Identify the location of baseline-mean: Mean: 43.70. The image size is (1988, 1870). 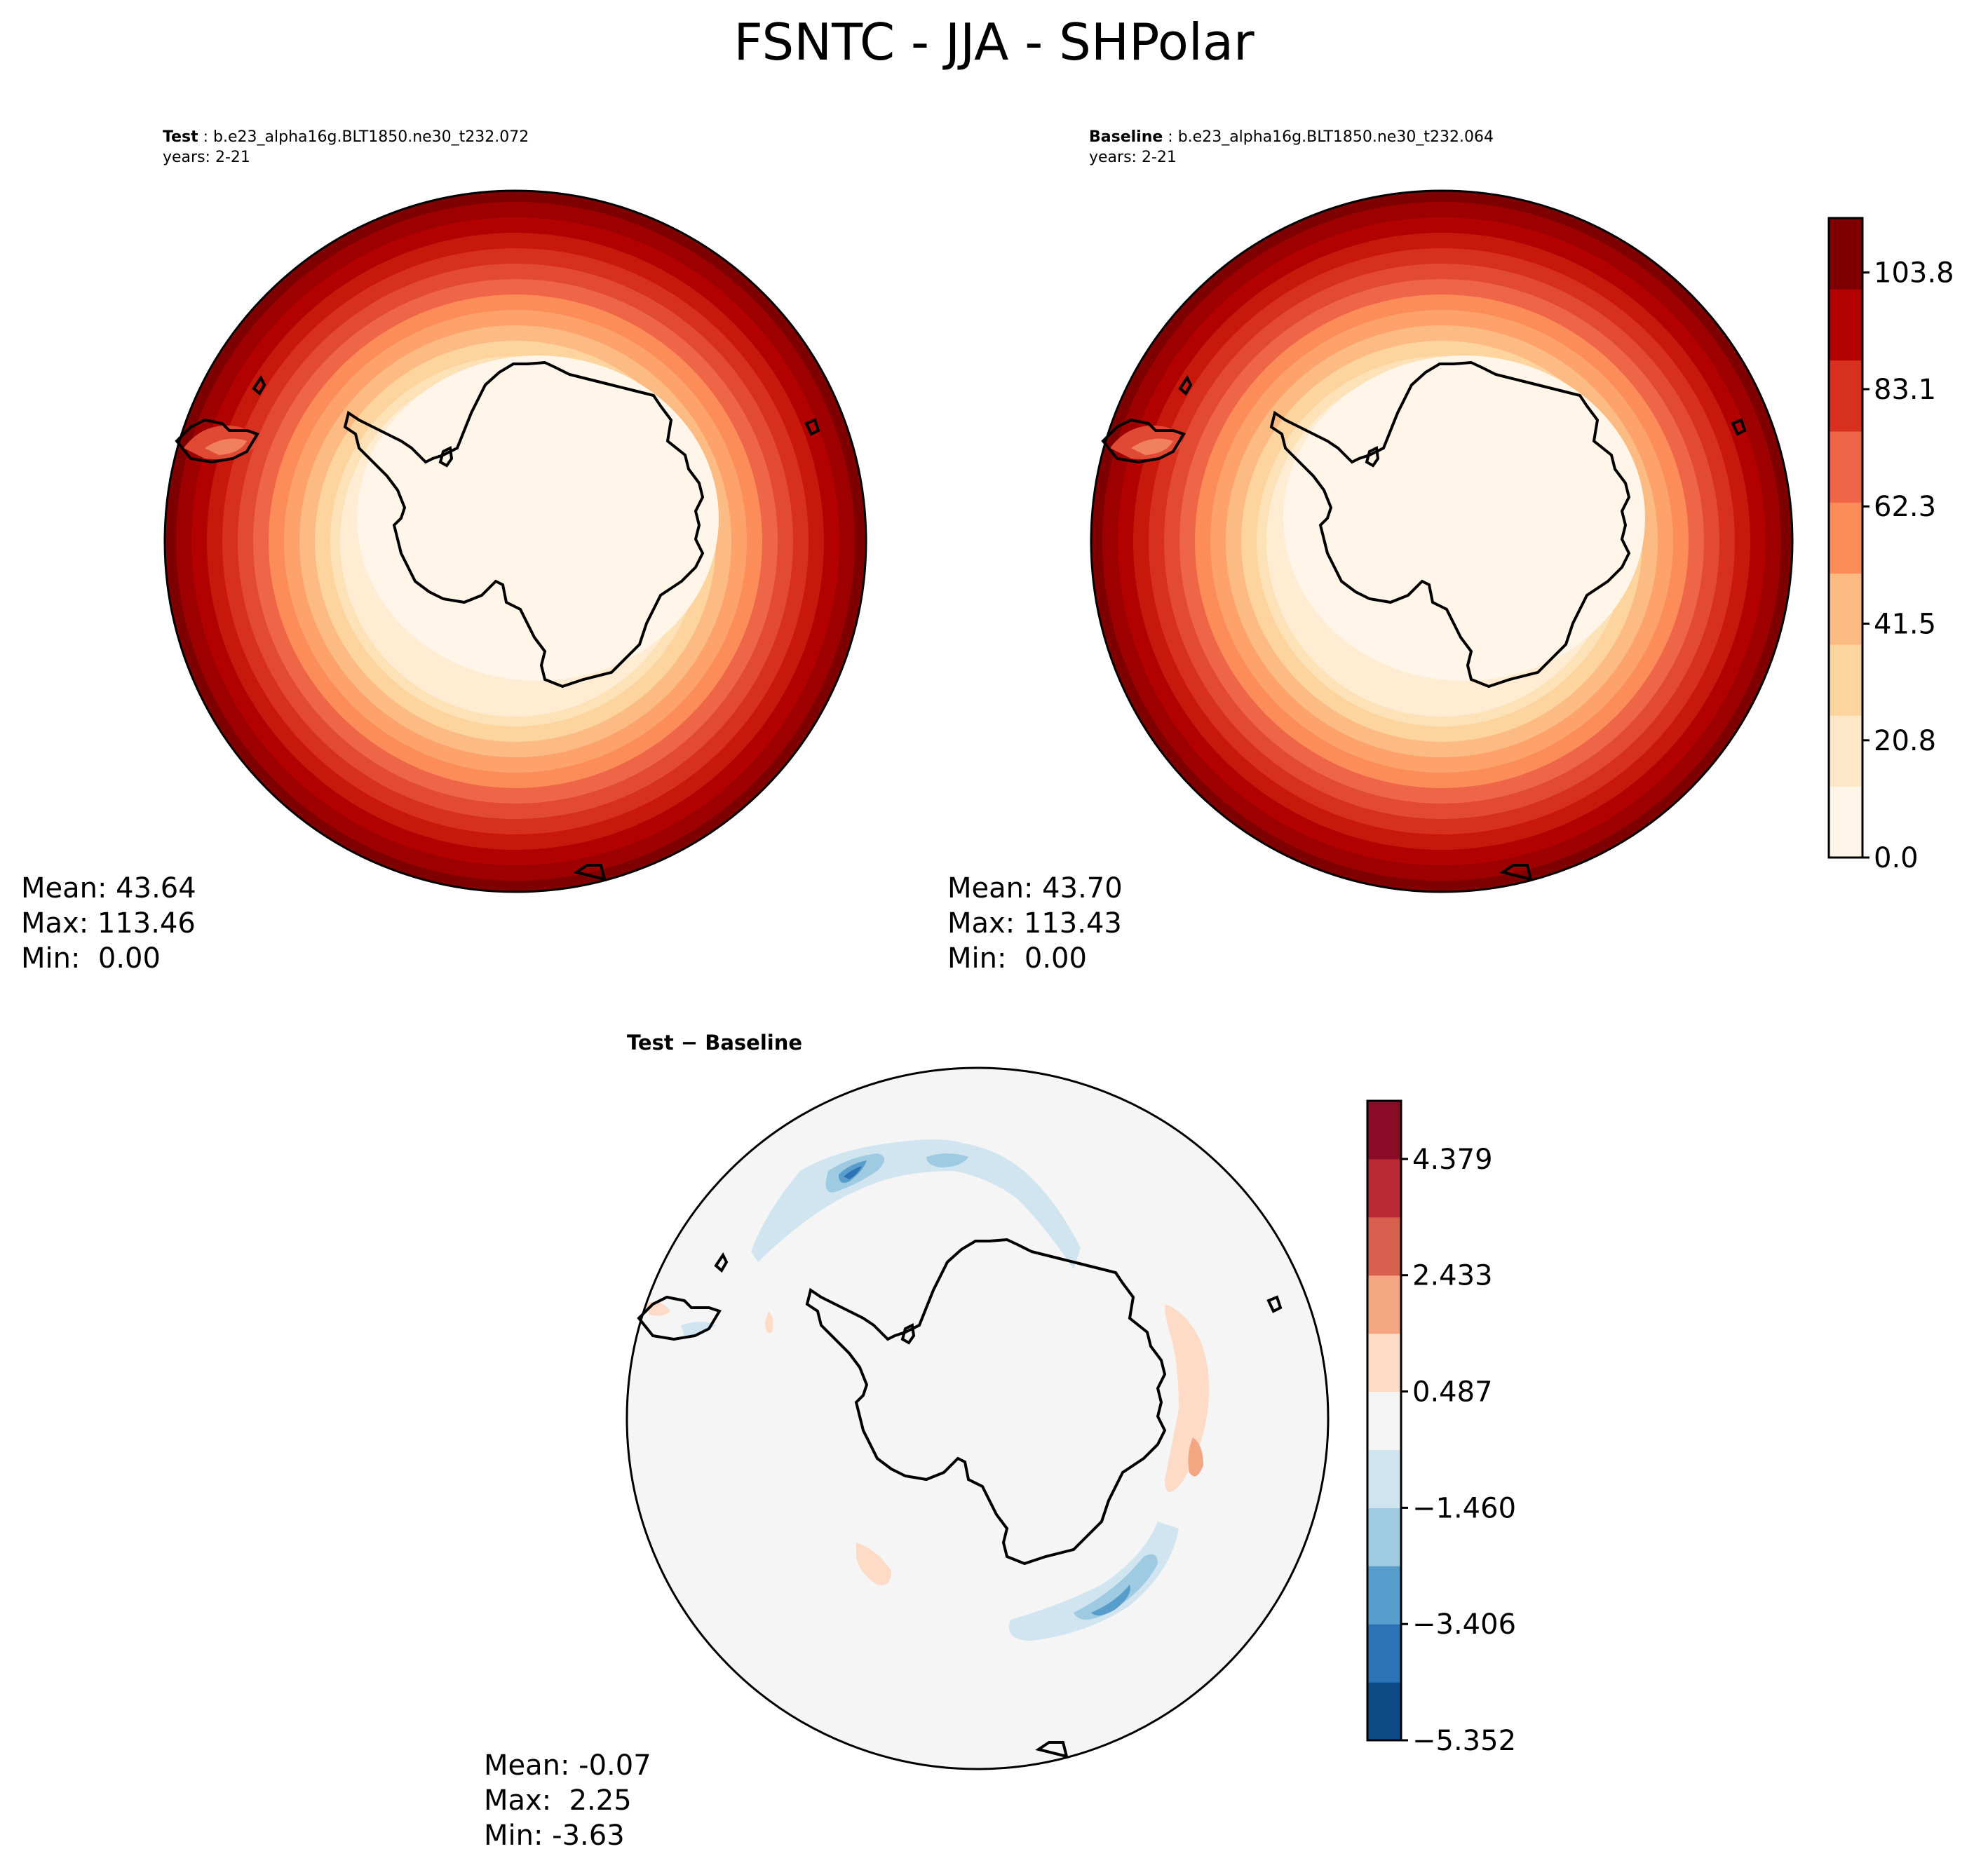
(1035, 888).